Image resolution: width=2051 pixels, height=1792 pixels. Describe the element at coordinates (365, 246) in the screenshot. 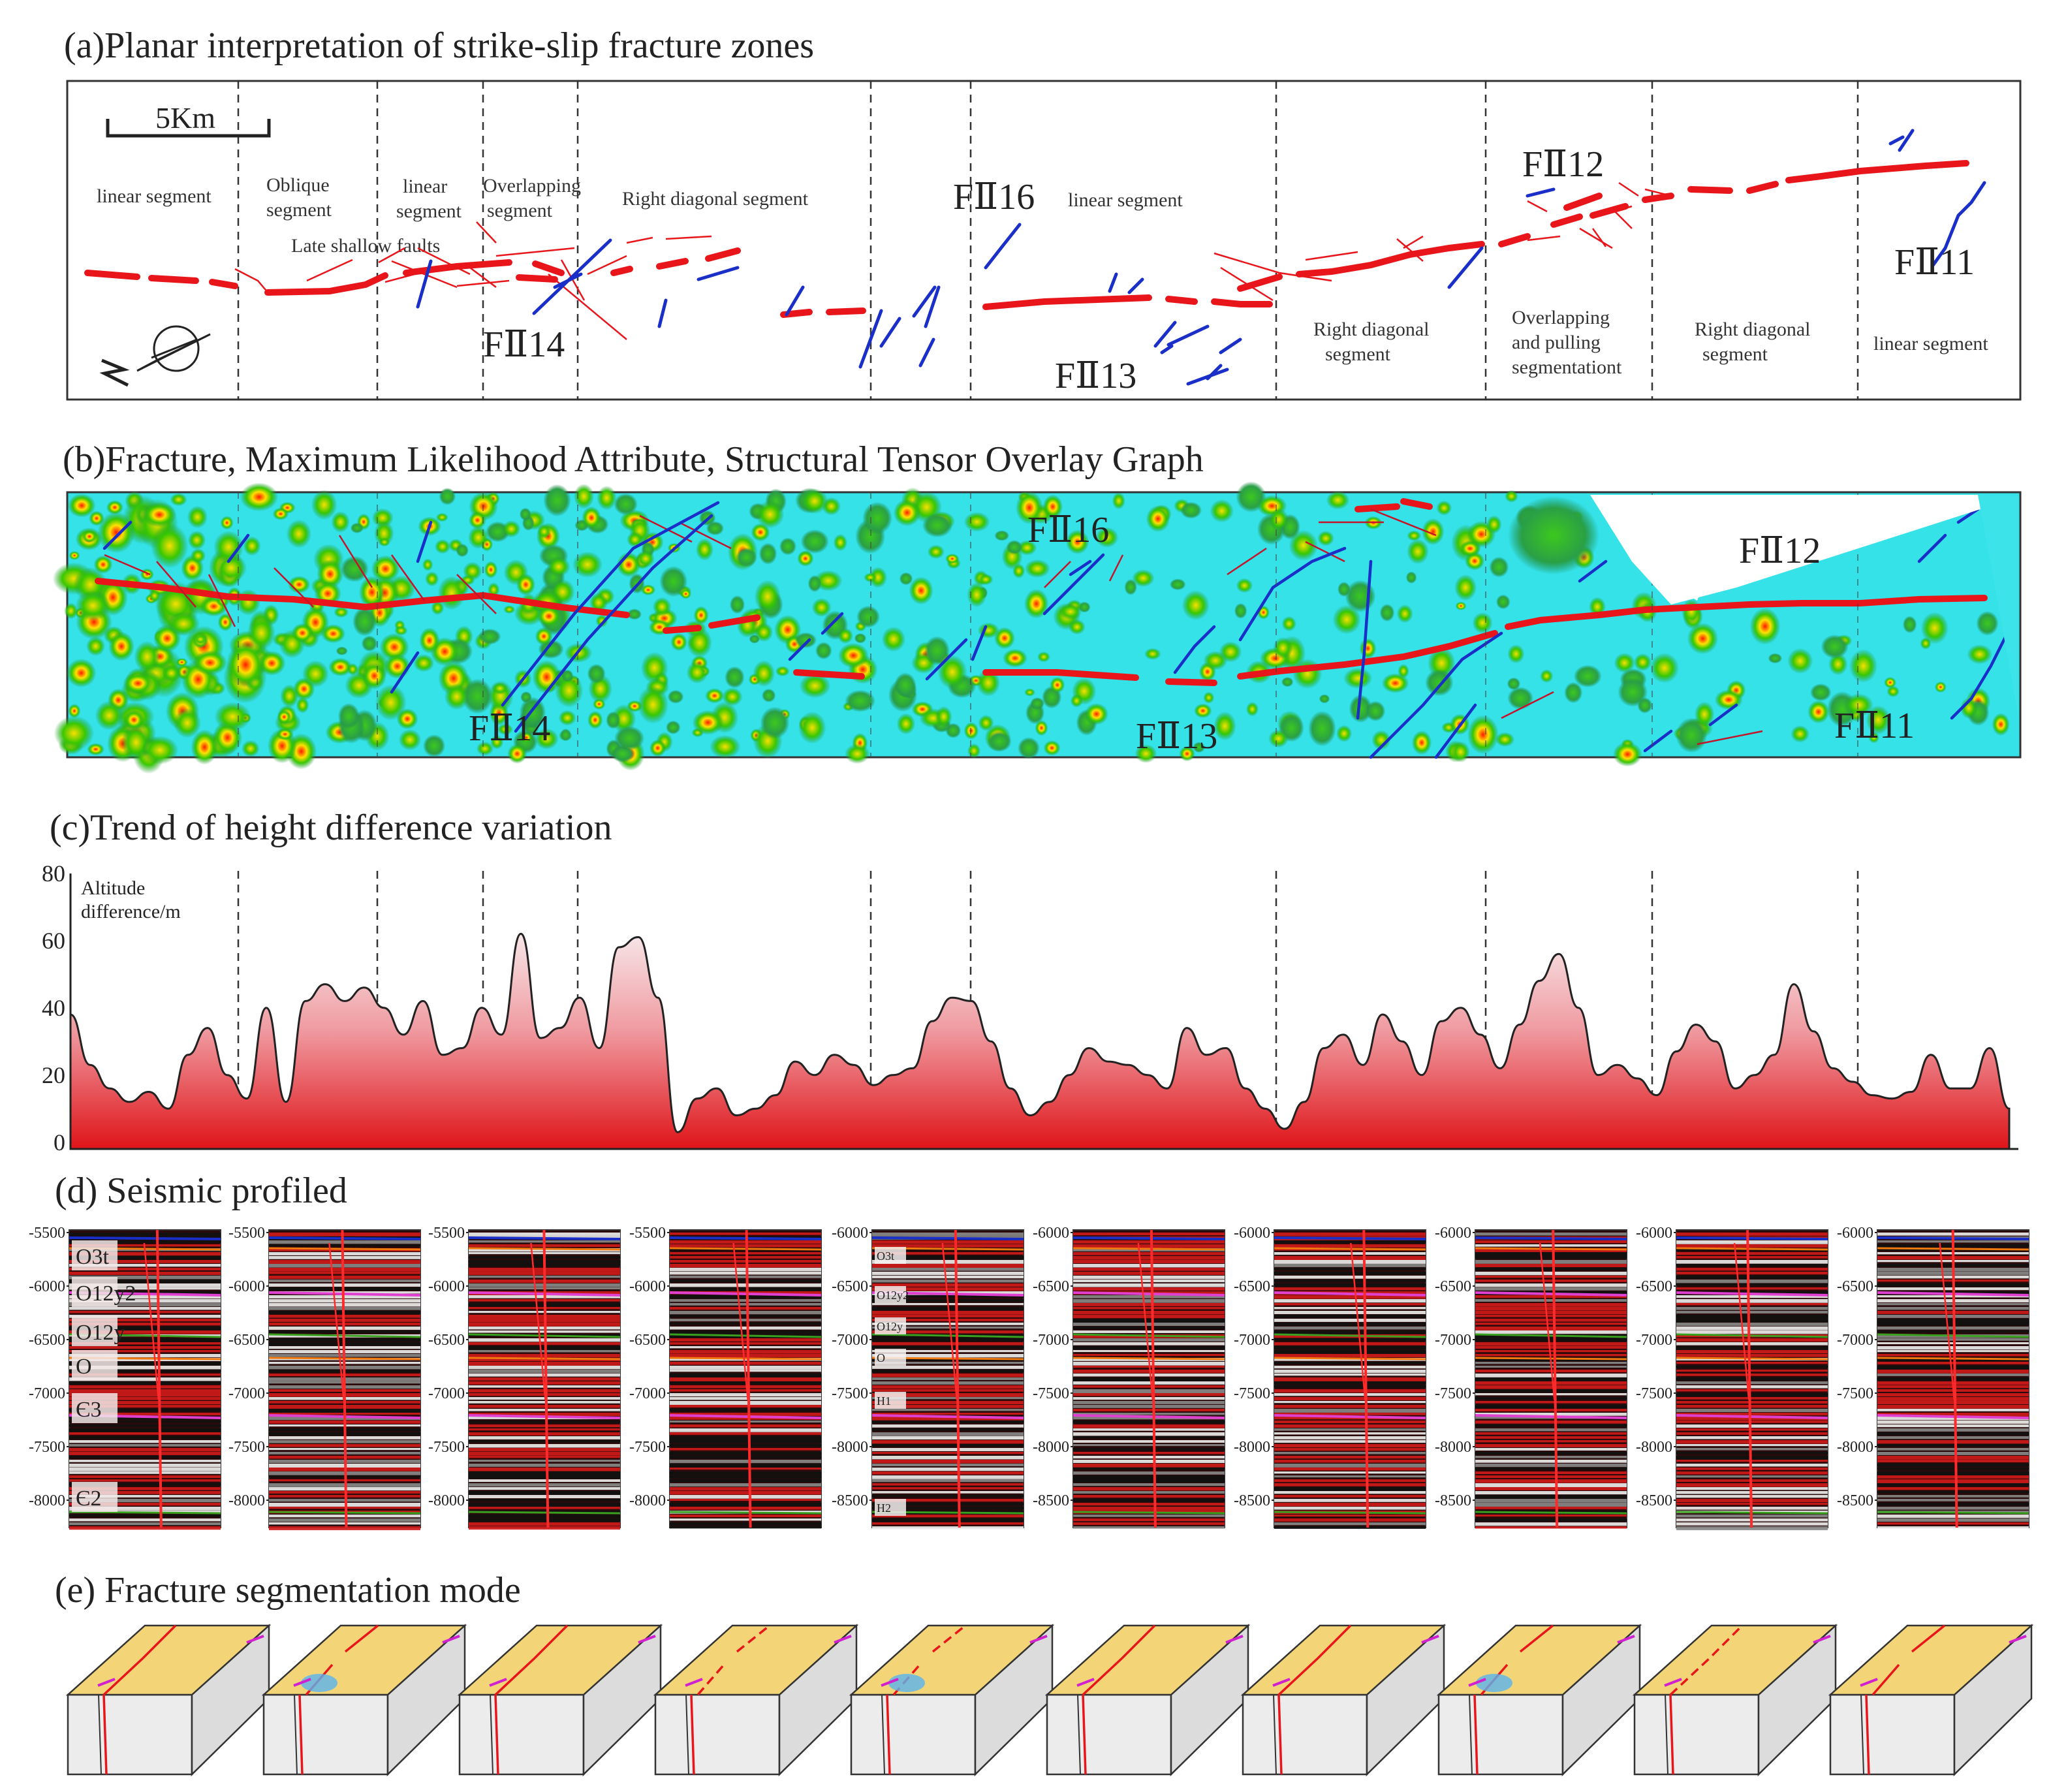

I see `late-faults-label: Late shallow faults` at that location.